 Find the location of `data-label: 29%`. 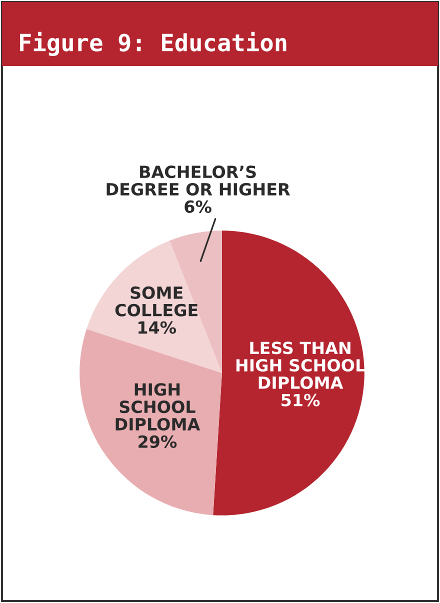

data-label: 29% is located at coordinates (157, 441).